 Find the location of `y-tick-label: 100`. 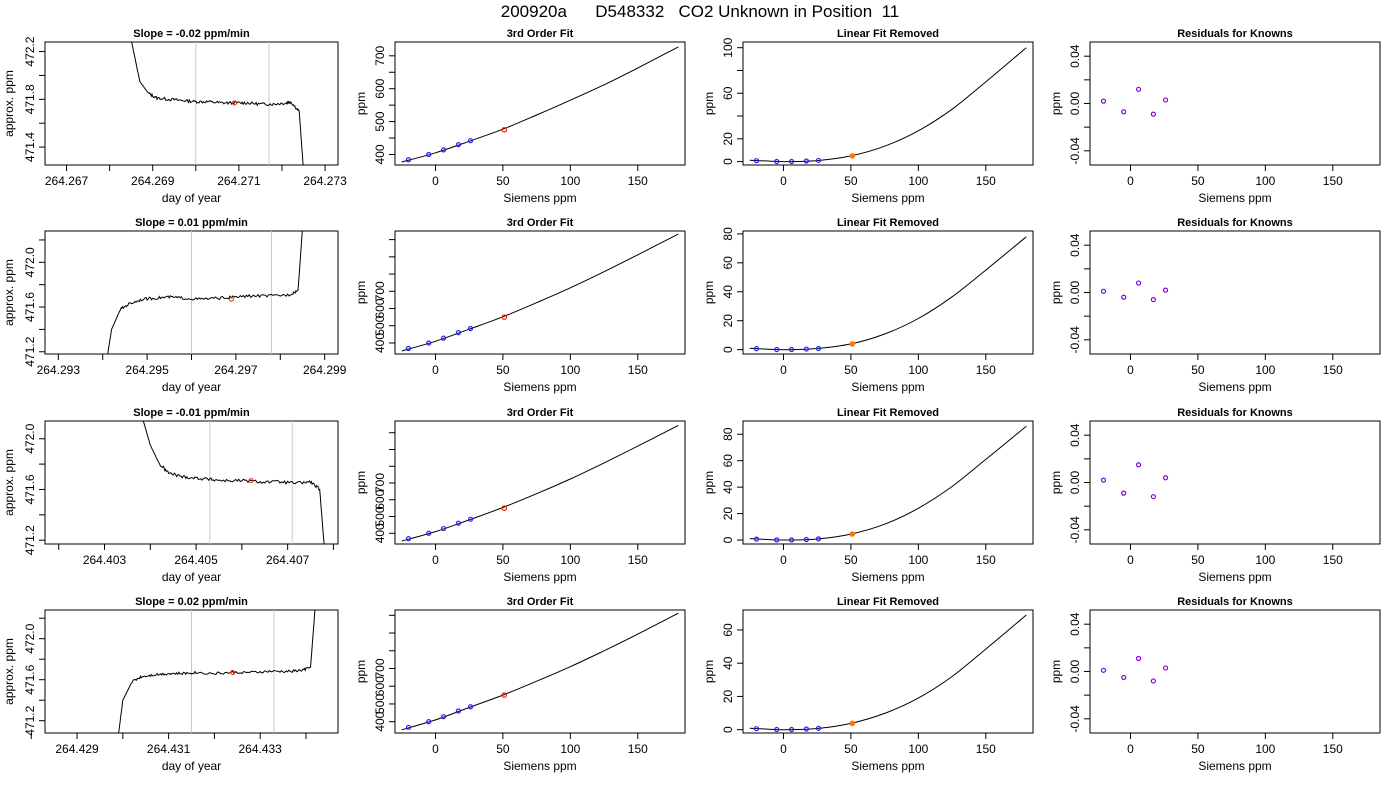

y-tick-label: 100 is located at coordinates (728, 47).